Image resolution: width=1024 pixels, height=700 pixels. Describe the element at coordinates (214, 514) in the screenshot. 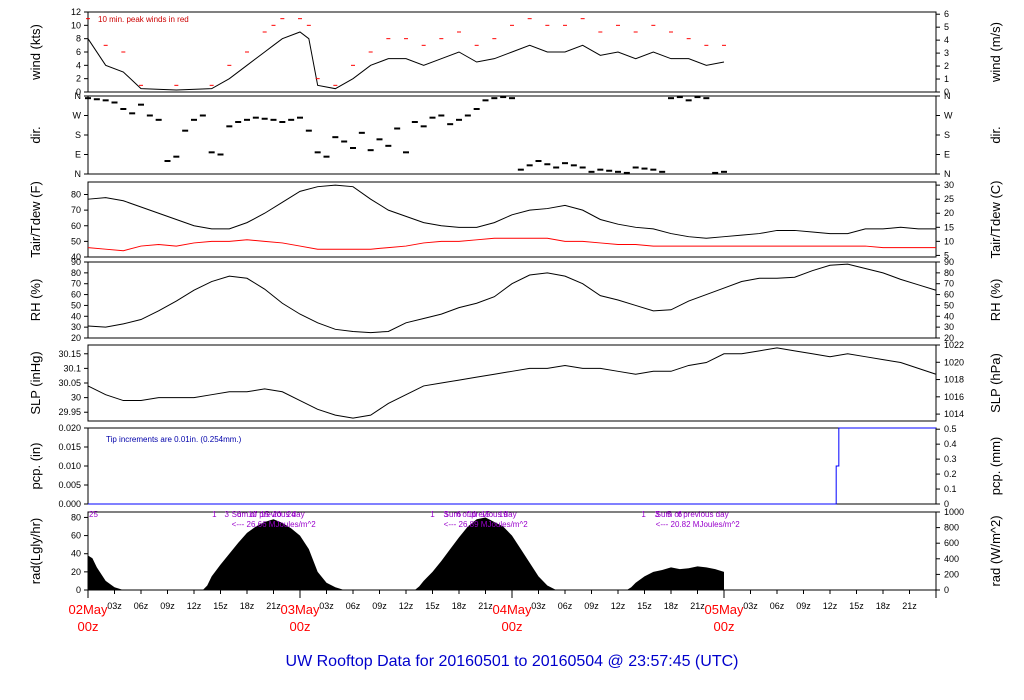

I see `rad-hour-mark: 1` at that location.